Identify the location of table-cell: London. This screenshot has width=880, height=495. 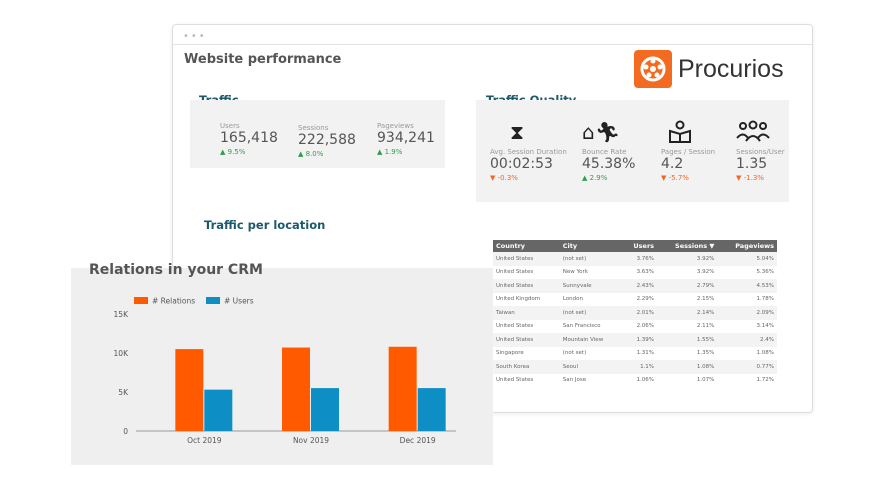
(572, 299).